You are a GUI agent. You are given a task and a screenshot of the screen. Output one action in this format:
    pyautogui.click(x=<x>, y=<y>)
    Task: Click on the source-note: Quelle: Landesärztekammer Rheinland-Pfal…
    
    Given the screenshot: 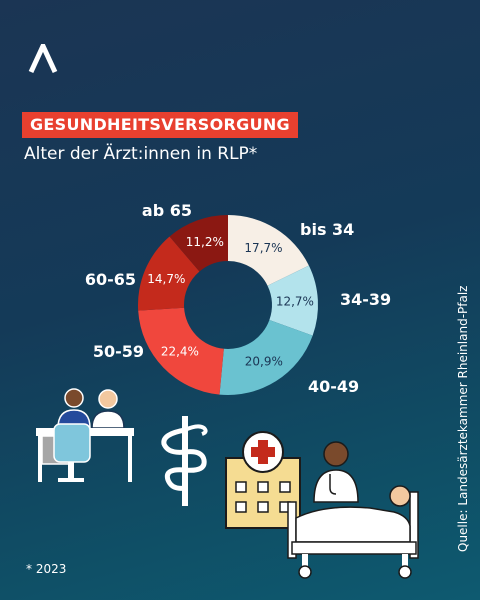 What is the action you would take?
    pyautogui.click(x=463, y=418)
    